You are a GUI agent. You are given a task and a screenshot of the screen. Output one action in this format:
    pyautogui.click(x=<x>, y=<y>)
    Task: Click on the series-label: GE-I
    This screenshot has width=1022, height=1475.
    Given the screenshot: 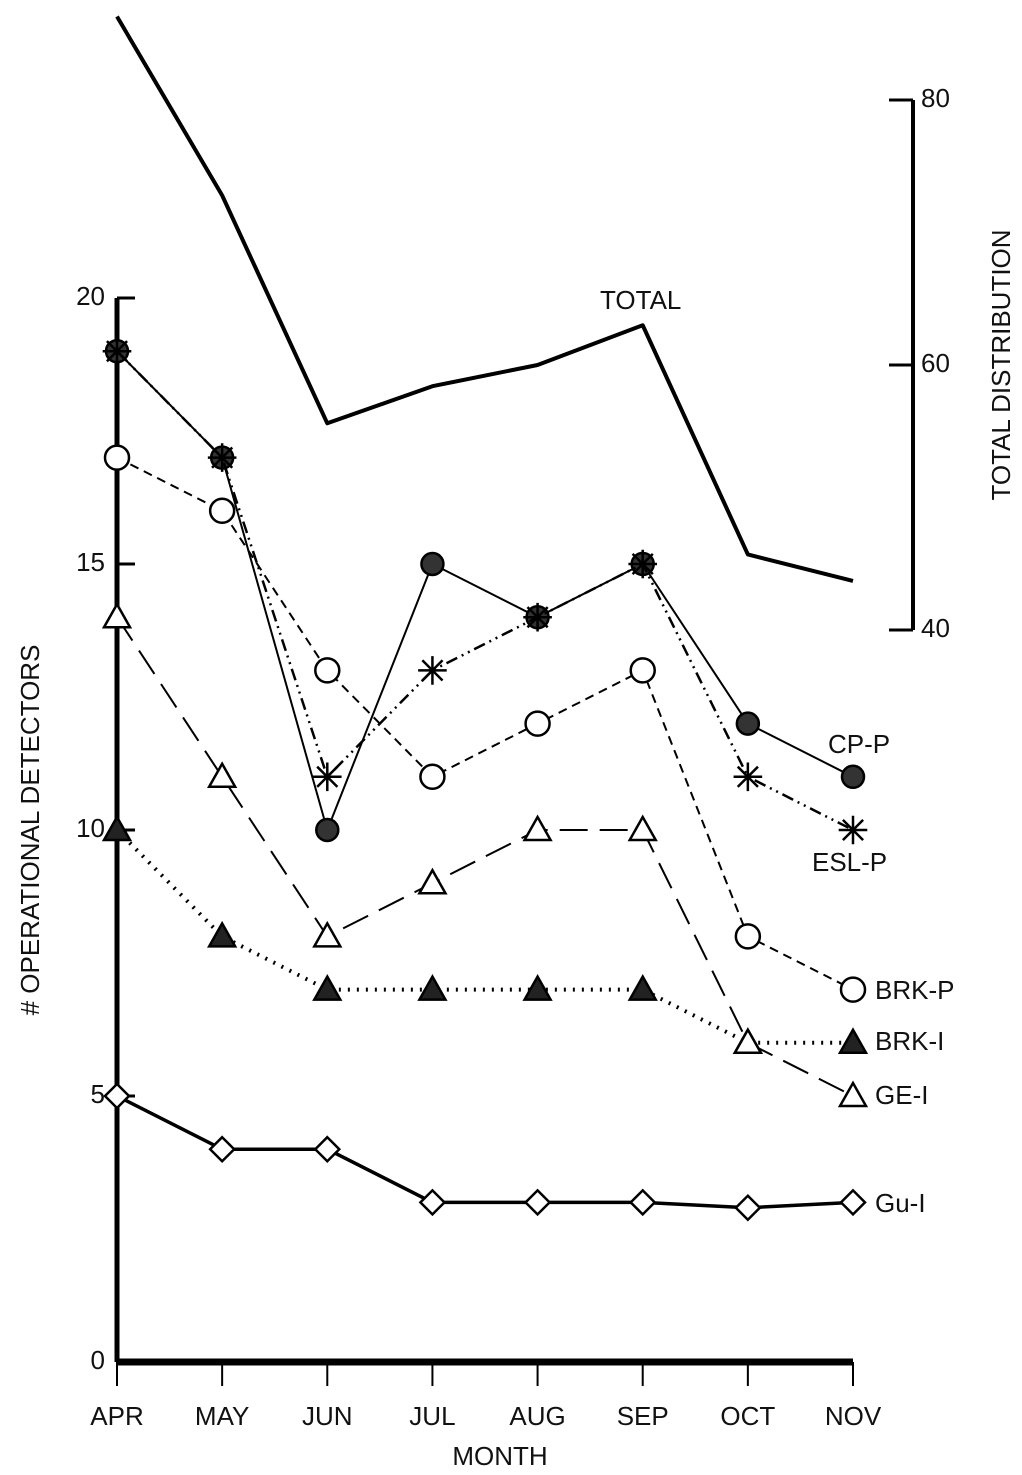 What is the action you would take?
    pyautogui.click(x=901, y=1095)
    